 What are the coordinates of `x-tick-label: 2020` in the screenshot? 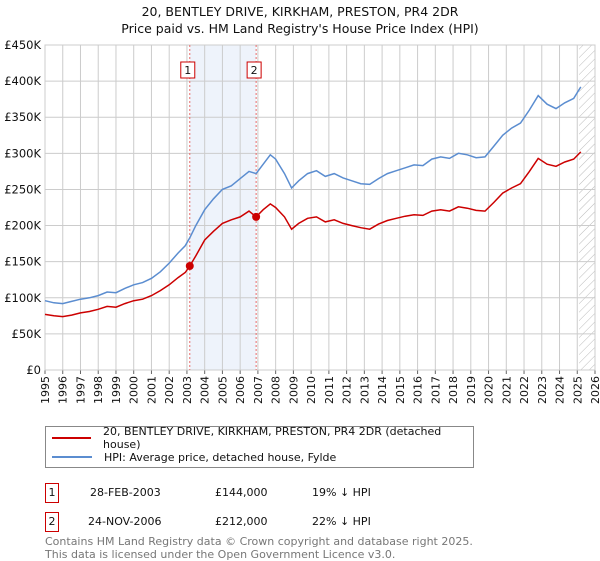 It's located at (489, 390).